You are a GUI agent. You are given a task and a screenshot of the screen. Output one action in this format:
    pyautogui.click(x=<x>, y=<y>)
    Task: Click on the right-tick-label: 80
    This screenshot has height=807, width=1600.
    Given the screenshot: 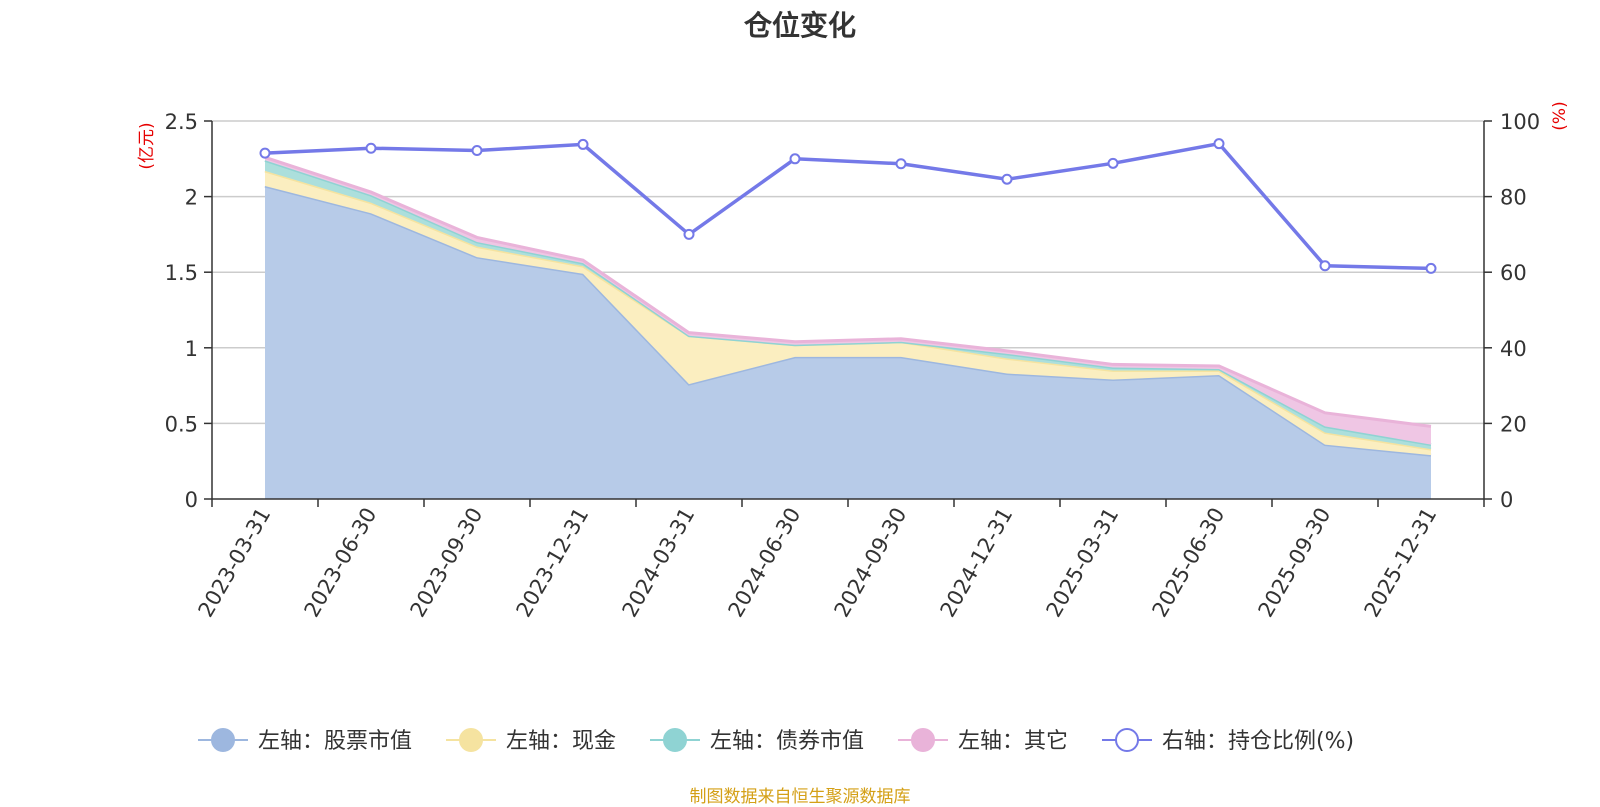 What is the action you would take?
    pyautogui.click(x=1513, y=198)
    